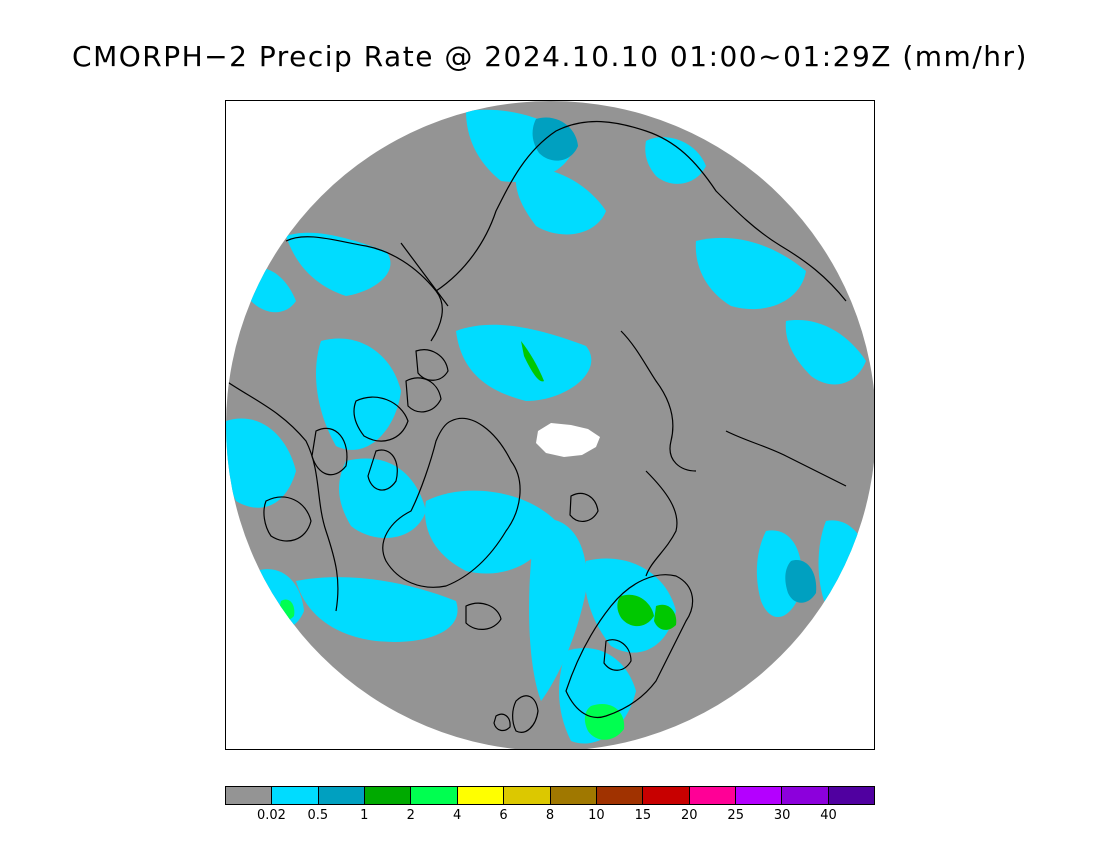 The image size is (1100, 850). What do you see at coordinates (828, 815) in the screenshot?
I see `colorbar-tick-label: 40` at bounding box center [828, 815].